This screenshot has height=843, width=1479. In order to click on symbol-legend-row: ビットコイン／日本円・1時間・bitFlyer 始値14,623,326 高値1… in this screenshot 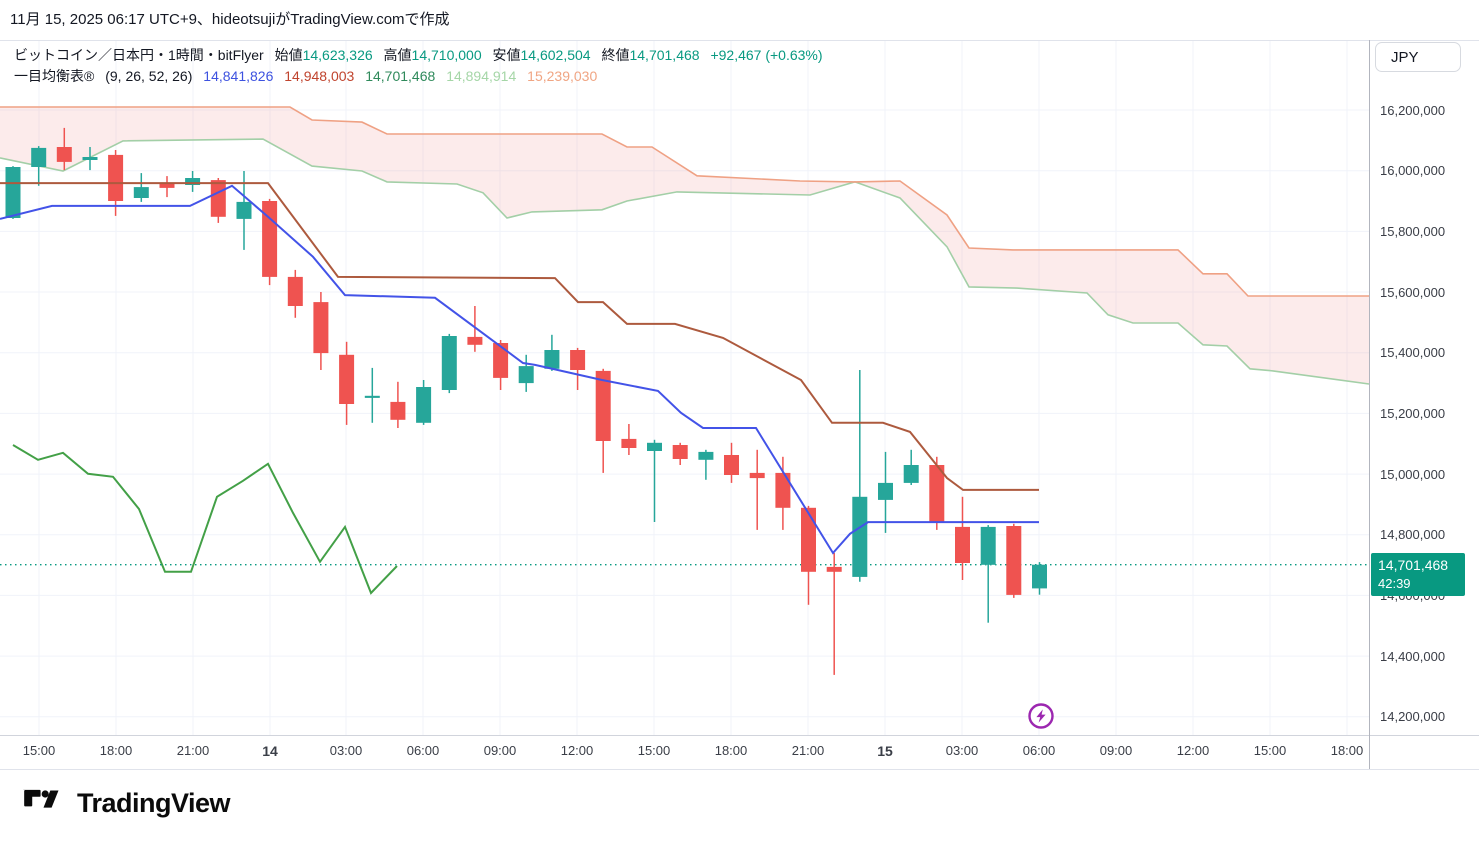, I will do `click(422, 55)`.